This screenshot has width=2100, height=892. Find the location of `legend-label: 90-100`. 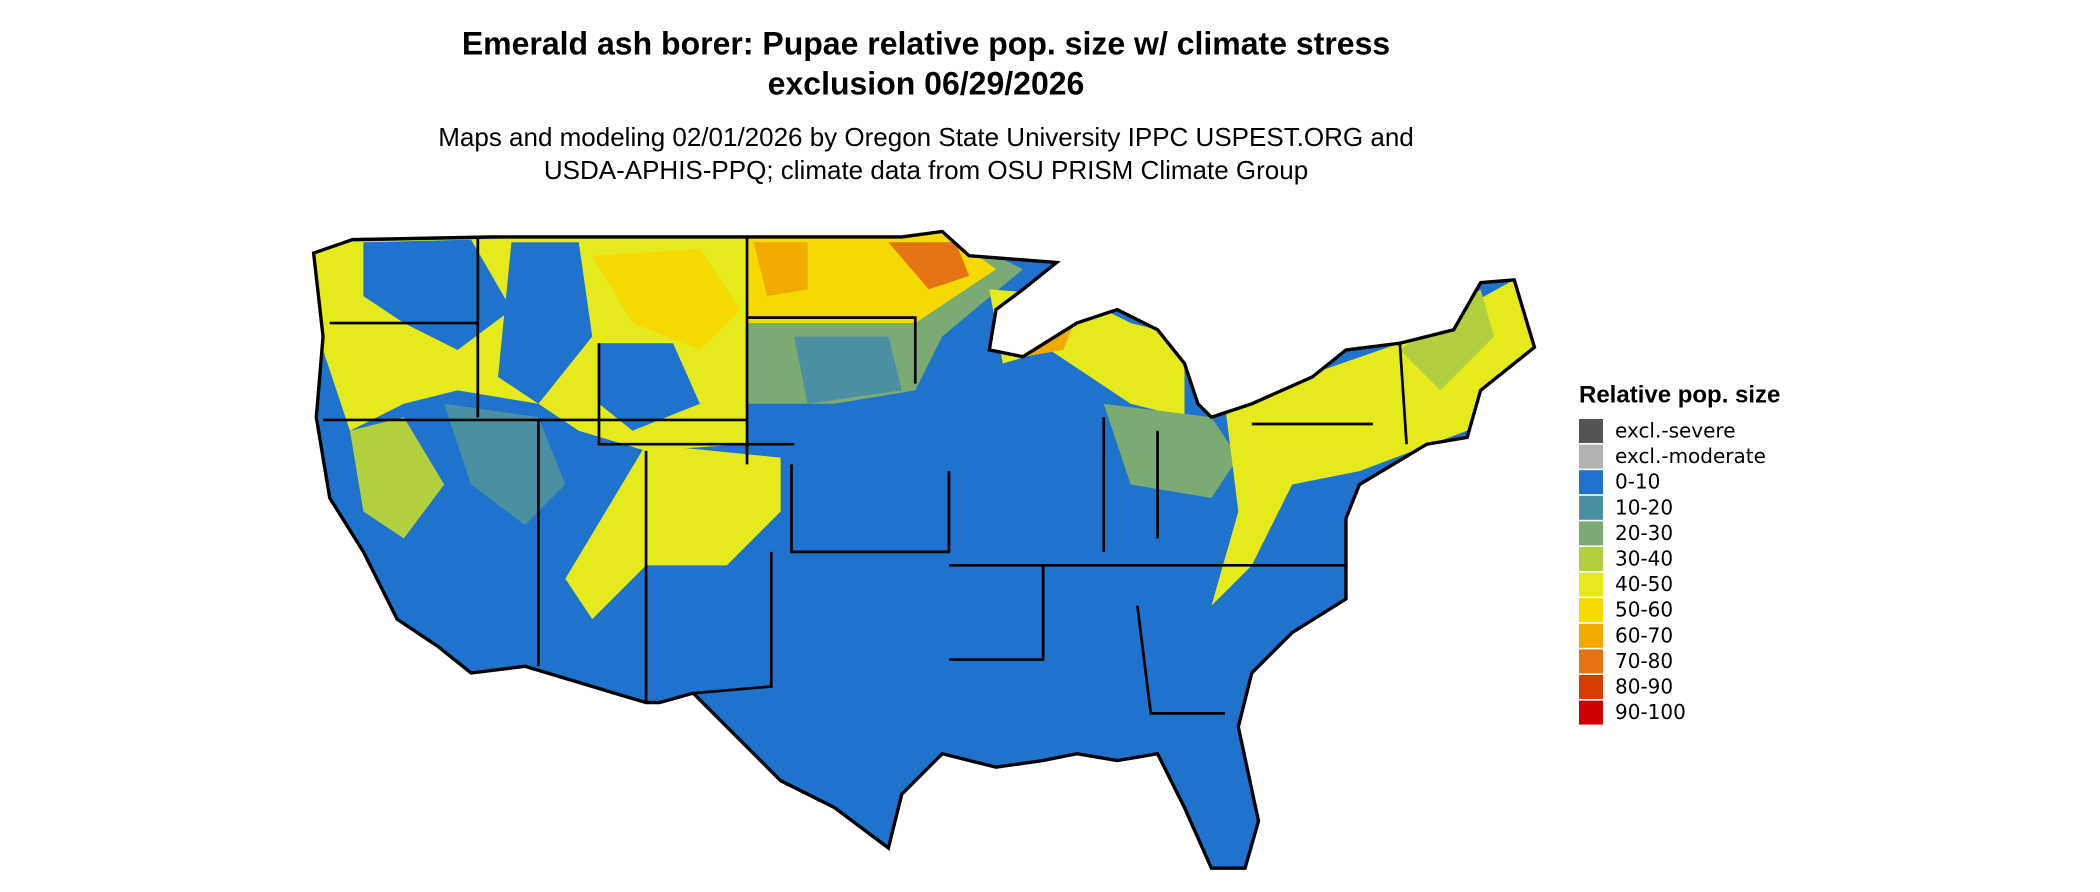

legend-label: 90-100 is located at coordinates (1650, 712).